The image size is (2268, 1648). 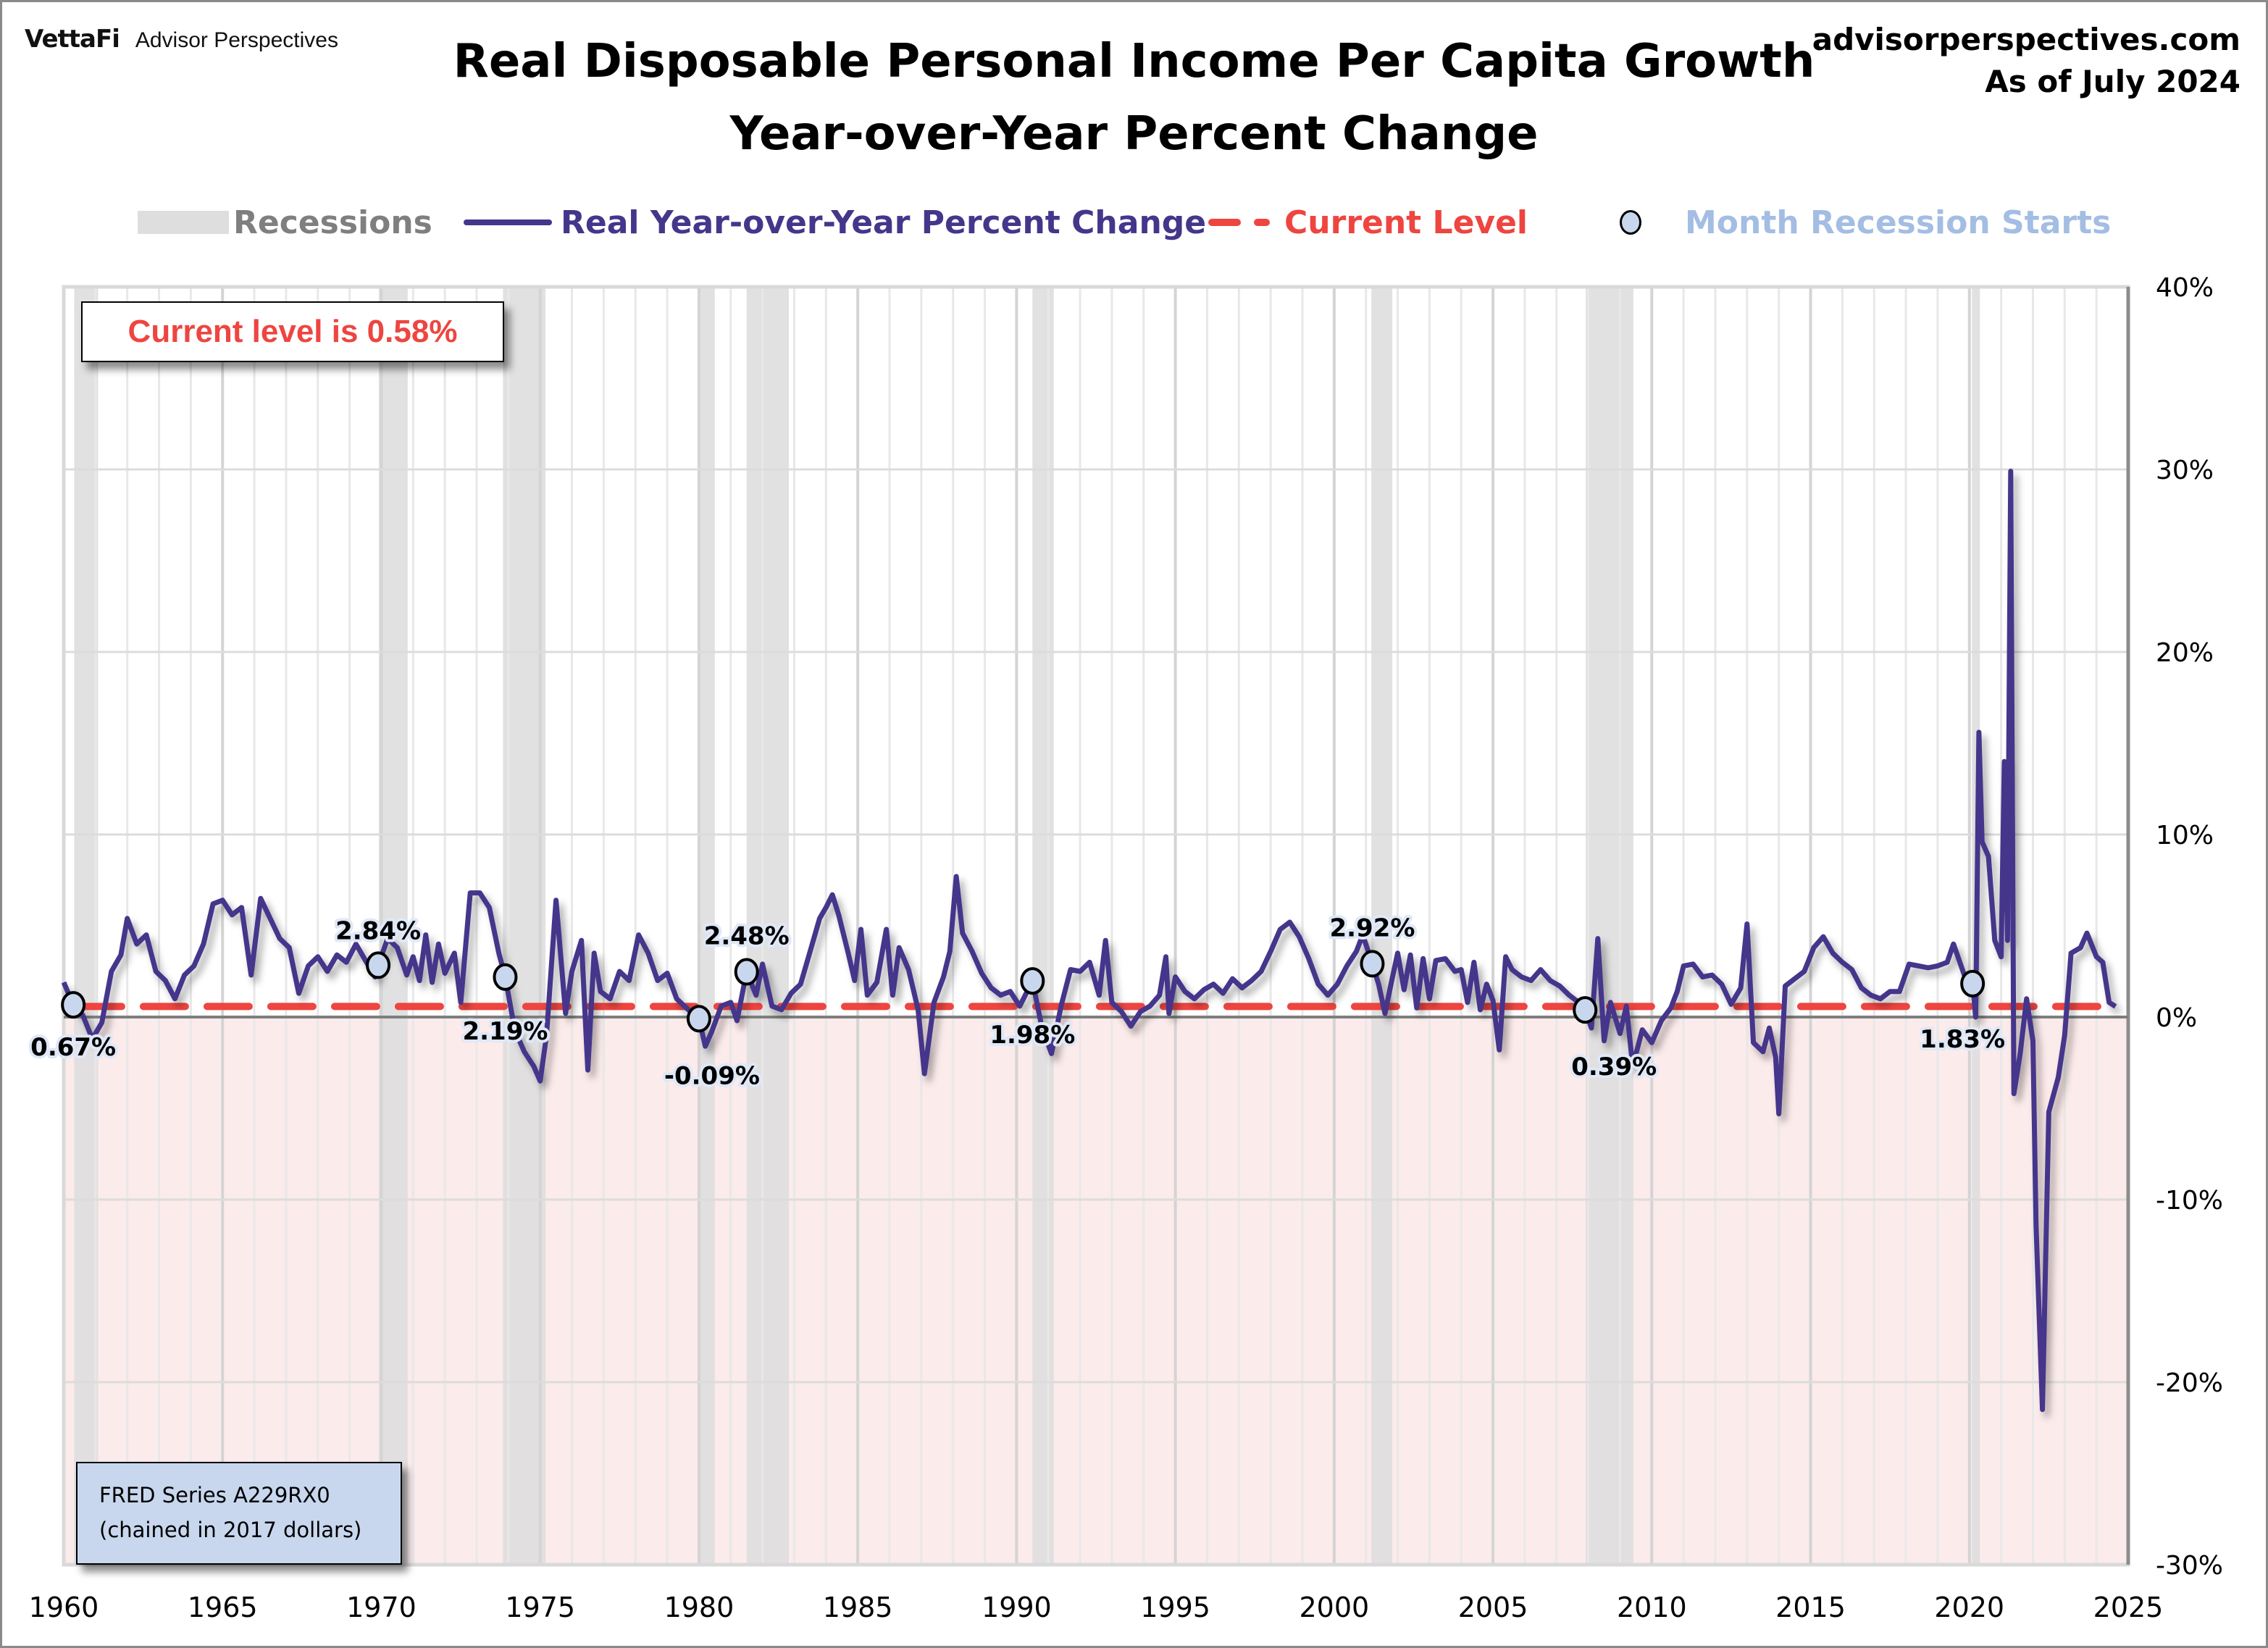 I want to click on recession-start-label: 0.39%, so click(x=1614, y=1067).